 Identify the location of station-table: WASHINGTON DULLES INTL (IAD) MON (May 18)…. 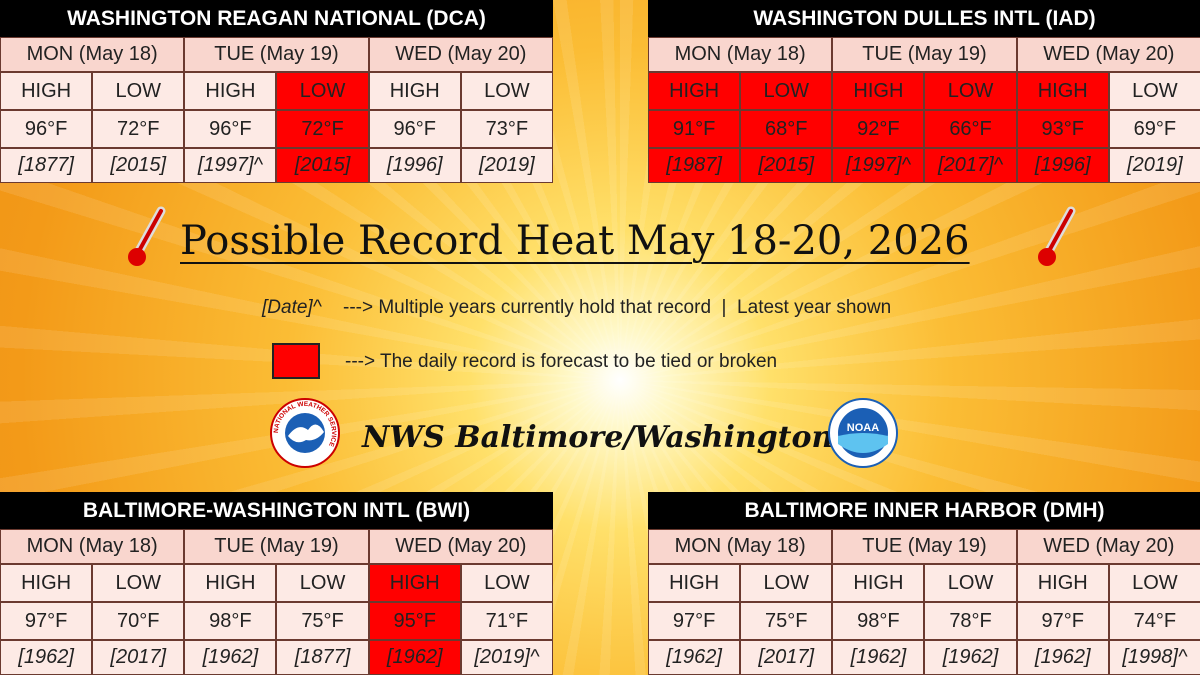
(924, 91).